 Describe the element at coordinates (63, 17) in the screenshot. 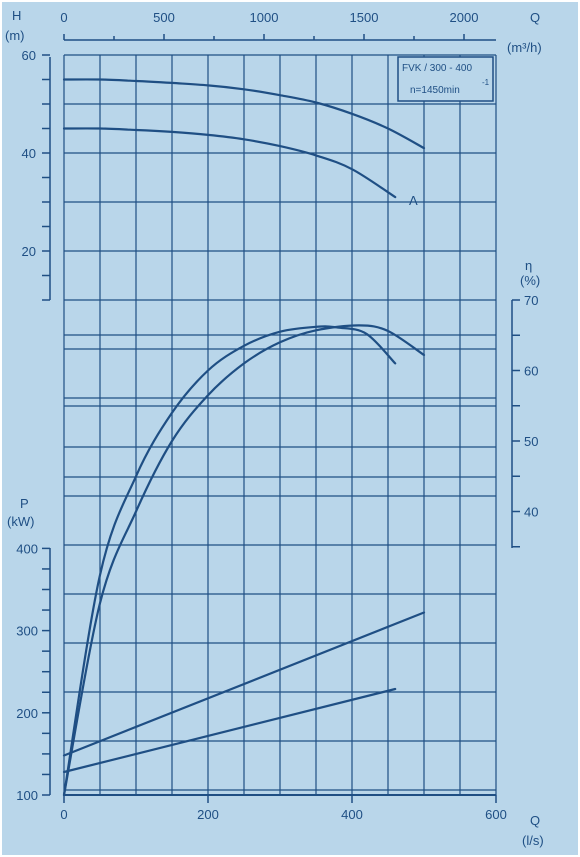

I see `q-m3h-tick-label: 0` at that location.